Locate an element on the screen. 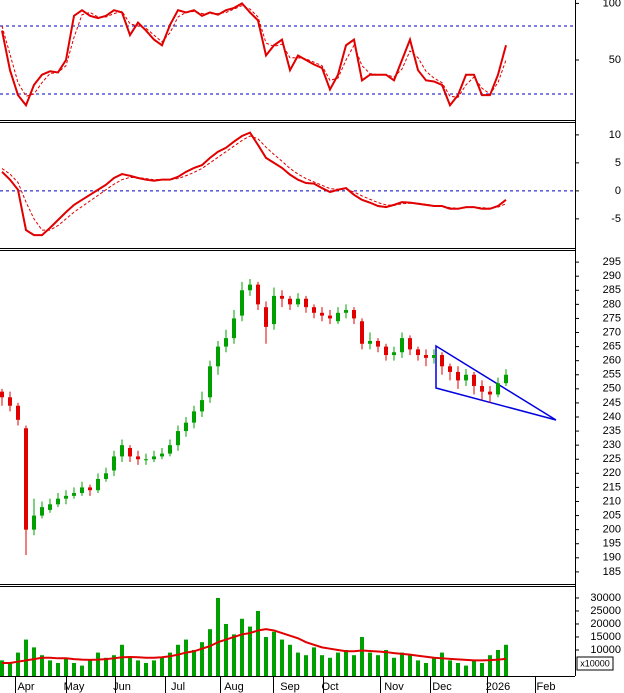  x-tick-label: Dec is located at coordinates (442, 687).